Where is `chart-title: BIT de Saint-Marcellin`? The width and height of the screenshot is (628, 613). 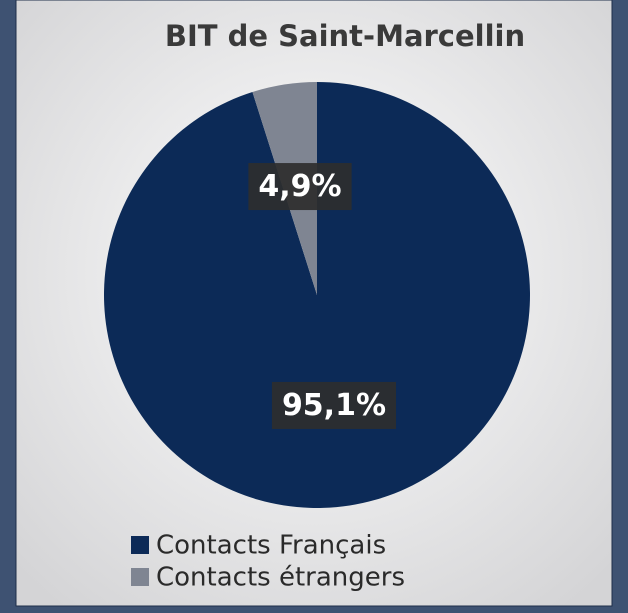
chart-title: BIT de Saint-Marcellin is located at coordinates (345, 36).